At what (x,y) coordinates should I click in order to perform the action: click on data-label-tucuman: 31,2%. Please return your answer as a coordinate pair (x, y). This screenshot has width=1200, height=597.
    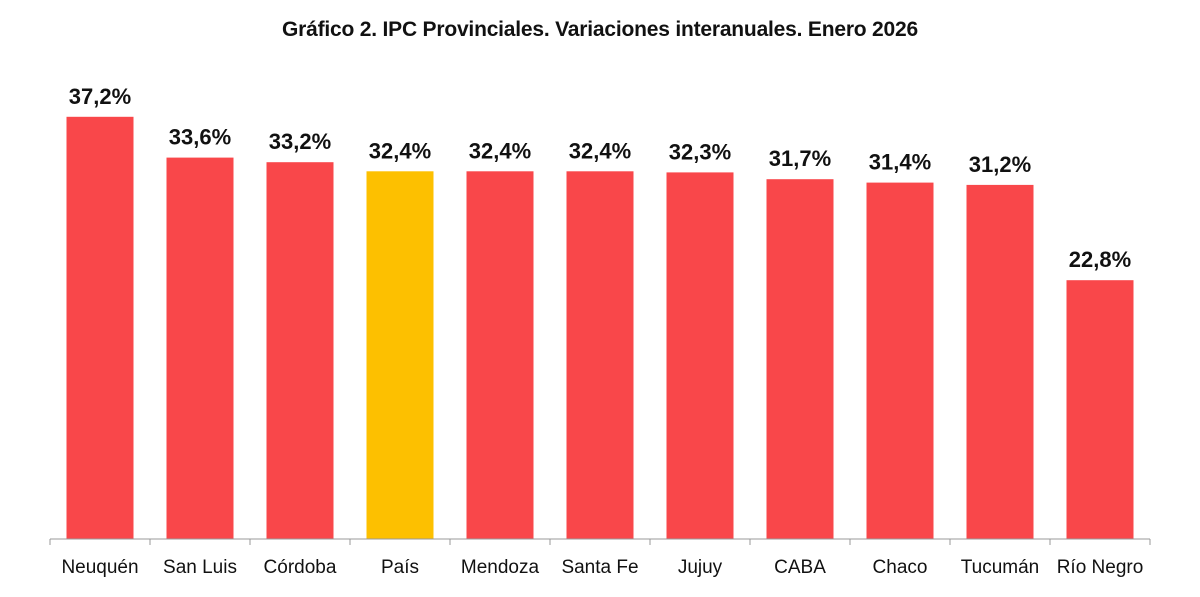
    Looking at the image, I should click on (1000, 164).